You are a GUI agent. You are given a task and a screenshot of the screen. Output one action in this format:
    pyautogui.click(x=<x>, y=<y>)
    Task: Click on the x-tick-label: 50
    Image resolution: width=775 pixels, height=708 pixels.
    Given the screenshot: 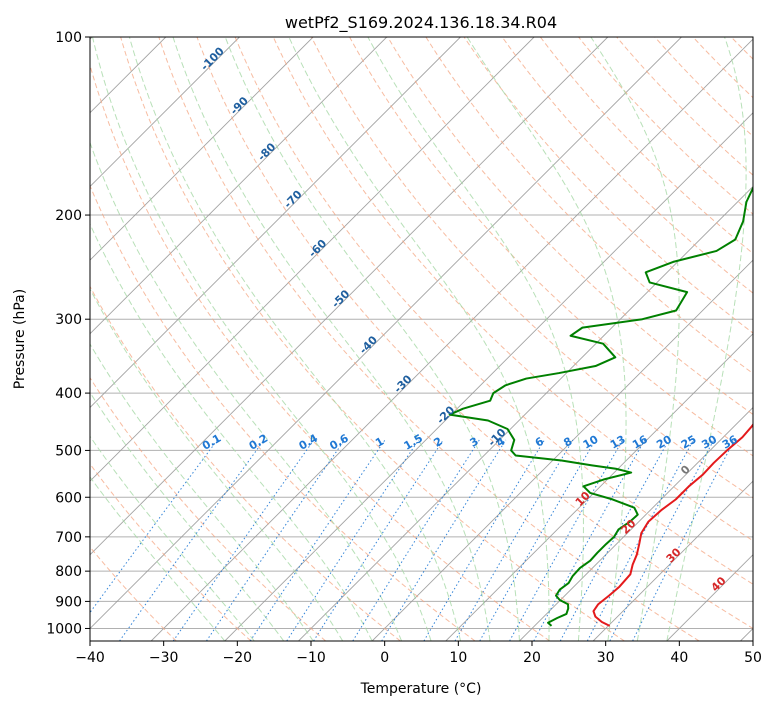 What is the action you would take?
    pyautogui.click(x=753, y=658)
    